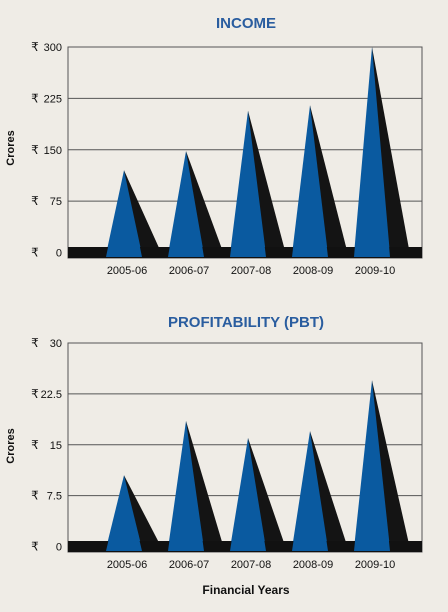 This screenshot has height=612, width=448. I want to click on y-tick-label: 300, so click(53, 48).